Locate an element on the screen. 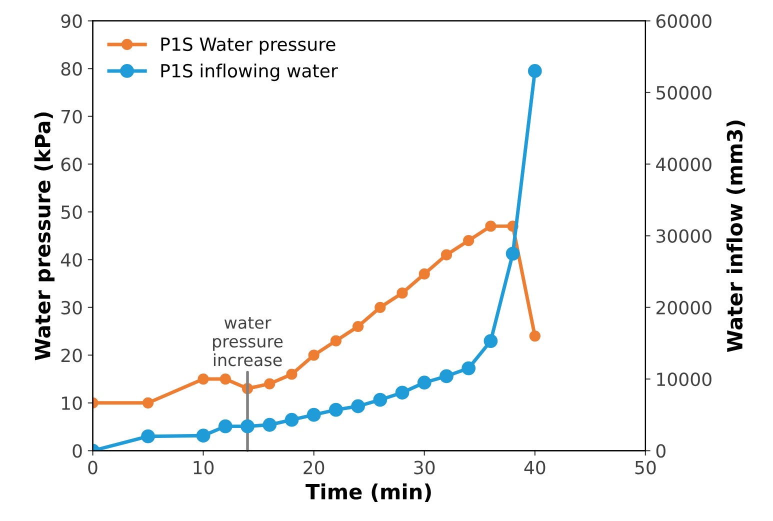 This screenshot has height=521, width=773. y2-tick-label: 30000 is located at coordinates (684, 236).